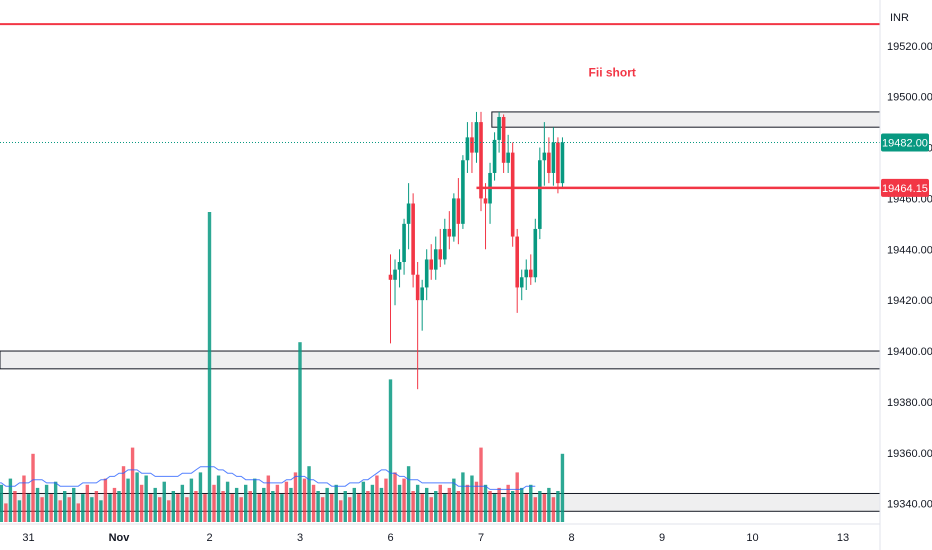  What do you see at coordinates (612, 72) in the screenshot?
I see `annotation-text: Fii short` at bounding box center [612, 72].